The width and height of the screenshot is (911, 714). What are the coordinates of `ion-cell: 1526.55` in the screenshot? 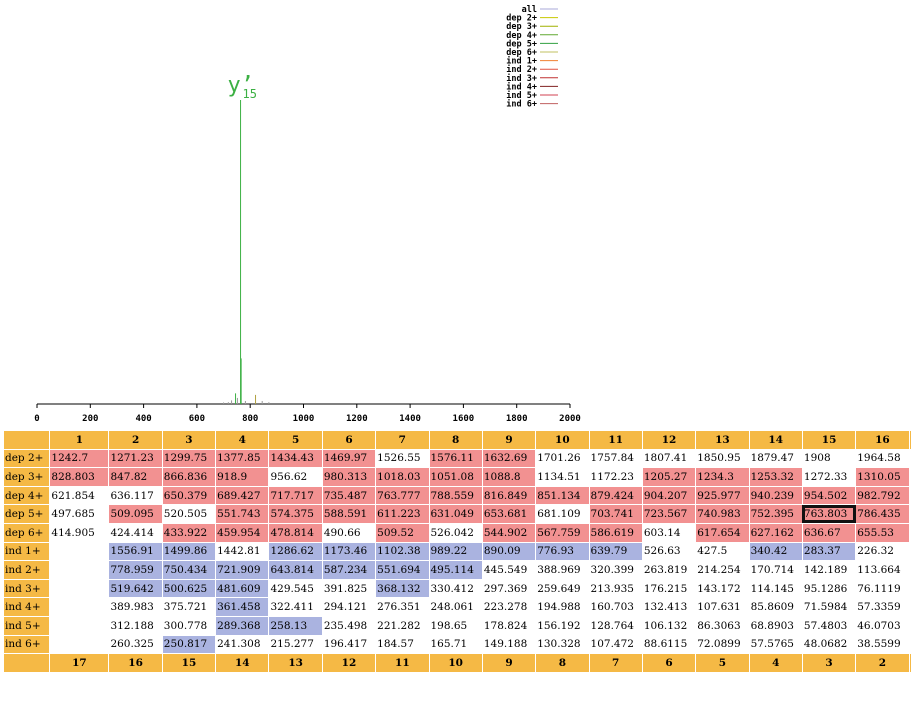 It's located at (402, 458).